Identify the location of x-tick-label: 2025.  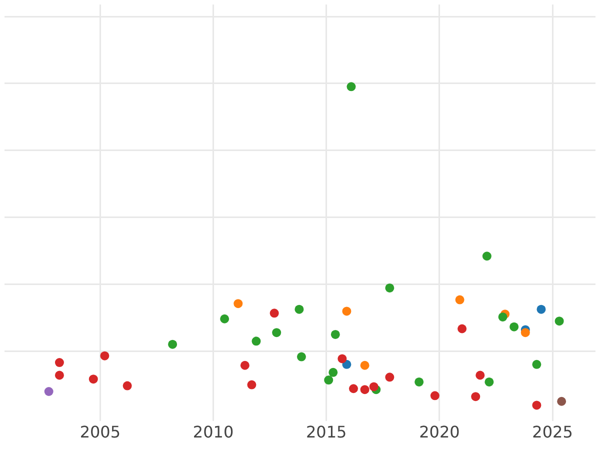
(552, 432).